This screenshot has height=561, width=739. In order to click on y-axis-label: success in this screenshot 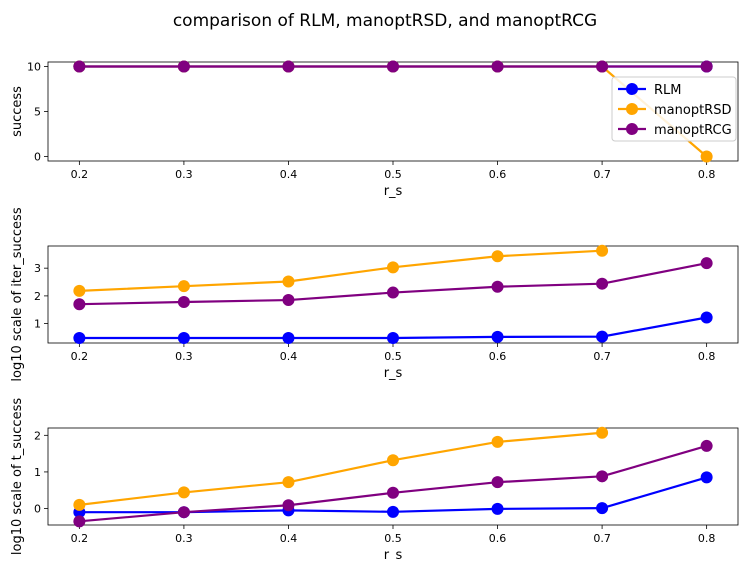, I will do `click(17, 111)`.